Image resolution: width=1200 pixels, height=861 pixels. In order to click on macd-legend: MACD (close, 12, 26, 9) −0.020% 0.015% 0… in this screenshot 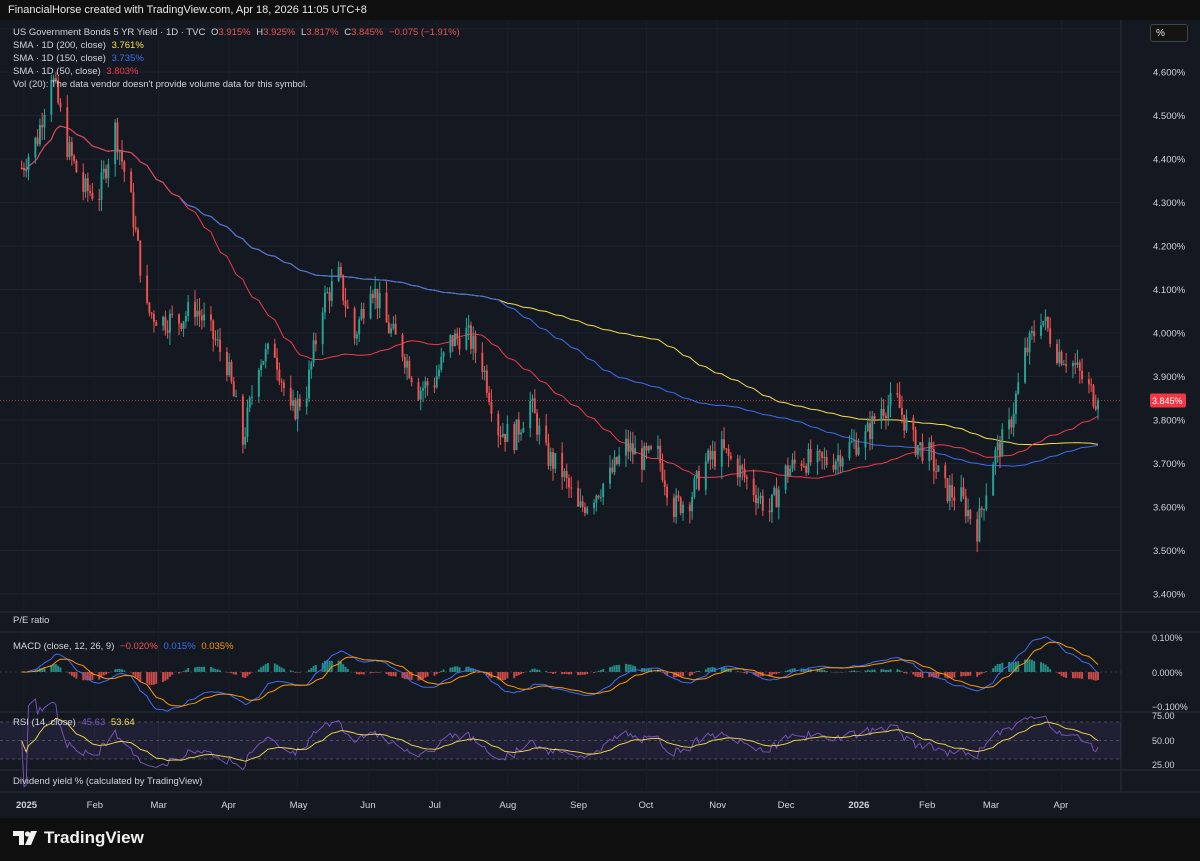, I will do `click(125, 646)`.